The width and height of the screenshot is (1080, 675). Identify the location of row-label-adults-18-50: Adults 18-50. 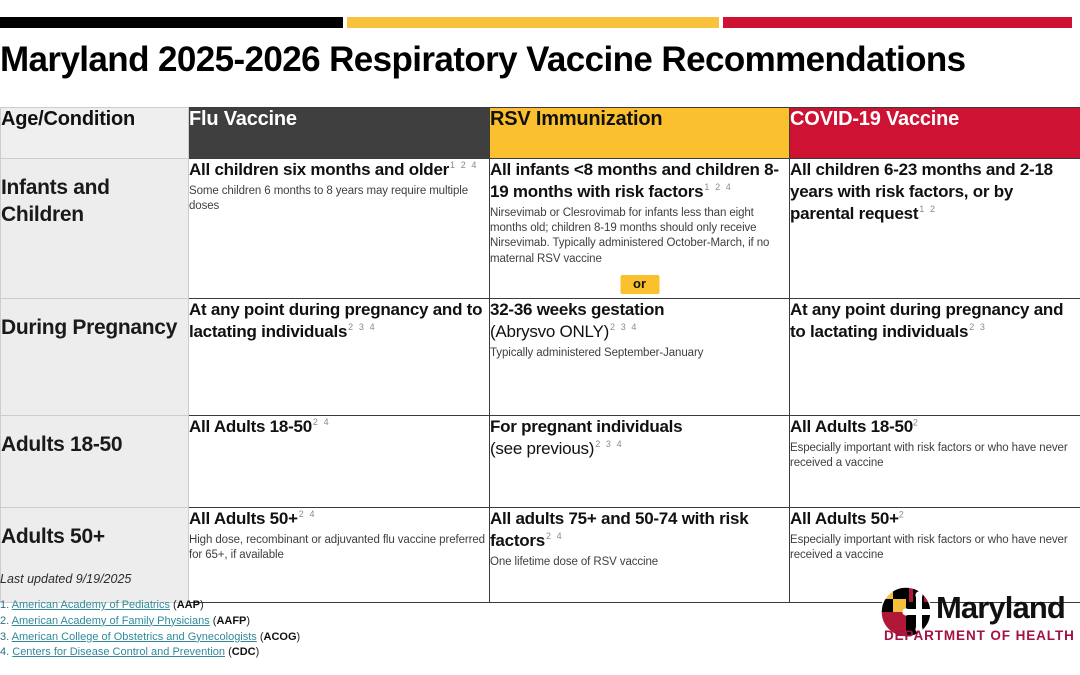
(94, 461).